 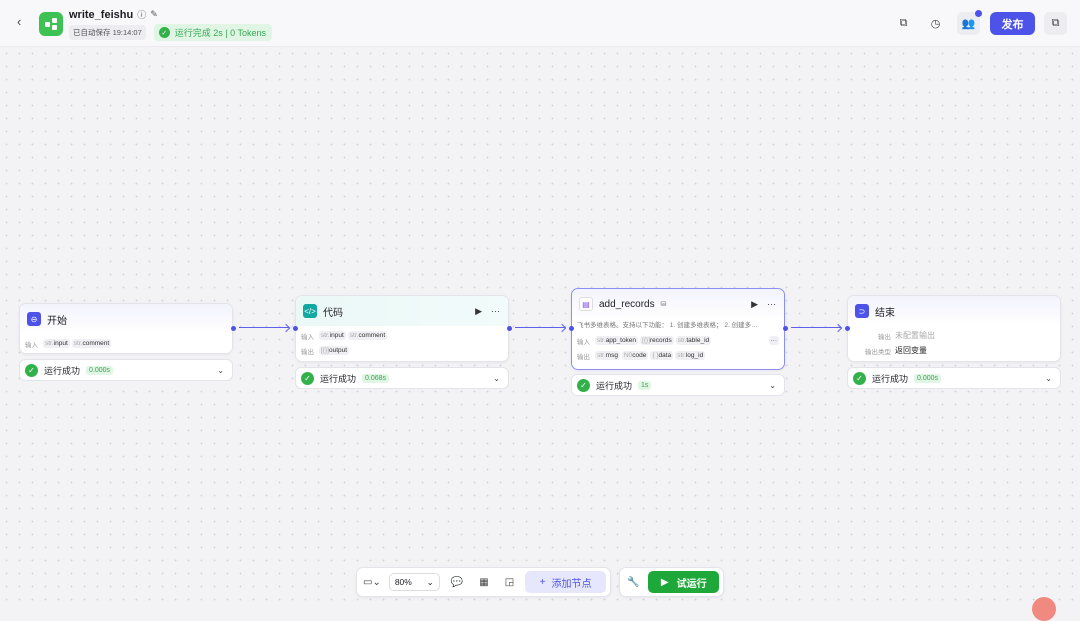 I want to click on edge-start-code, so click(x=264, y=328).